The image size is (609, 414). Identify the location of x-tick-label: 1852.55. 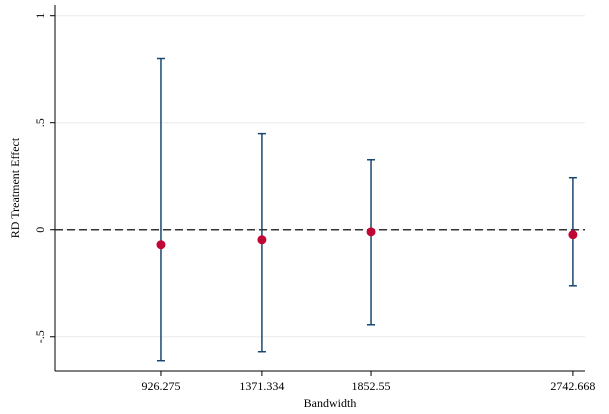
(371, 386).